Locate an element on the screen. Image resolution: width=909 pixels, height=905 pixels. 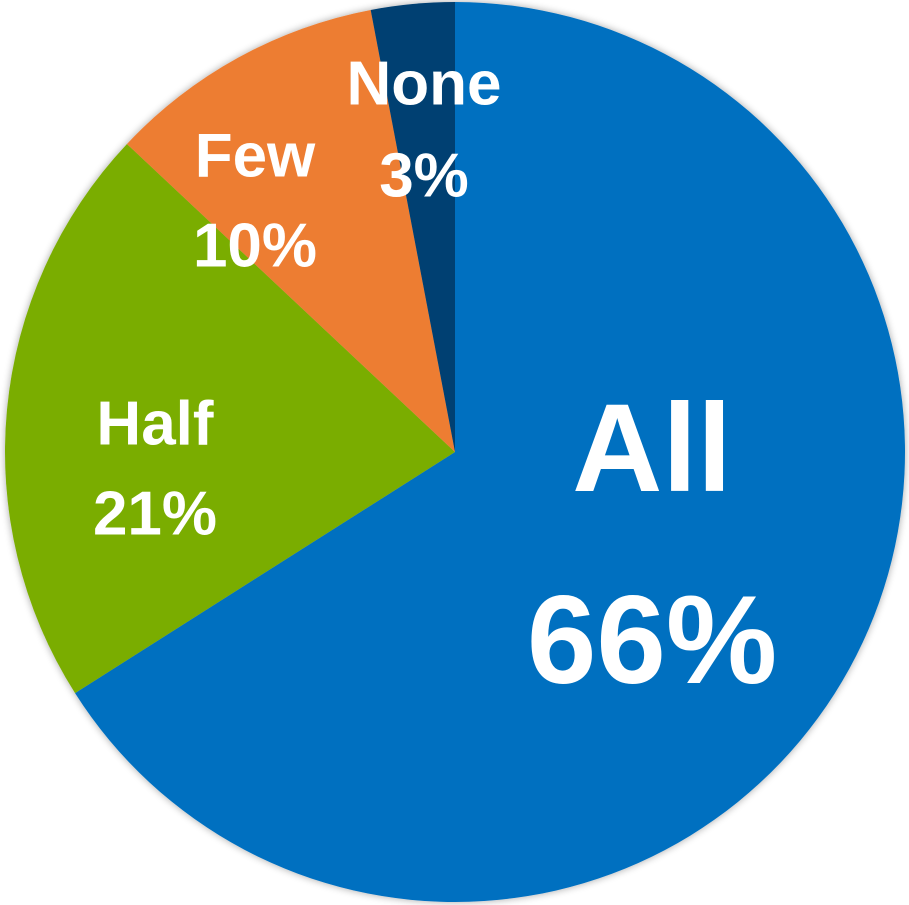
slice-percent: 21% is located at coordinates (155, 513).